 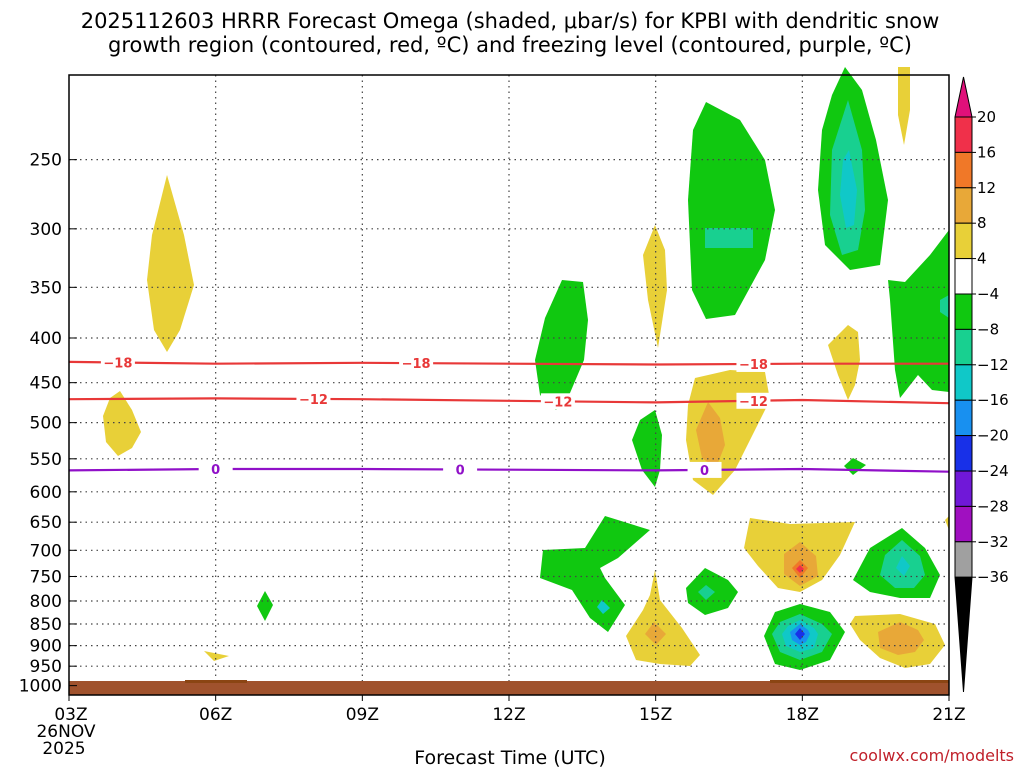 What do you see at coordinates (509, 757) in the screenshot?
I see `x-axis-title: Forecast Time (UTC)` at bounding box center [509, 757].